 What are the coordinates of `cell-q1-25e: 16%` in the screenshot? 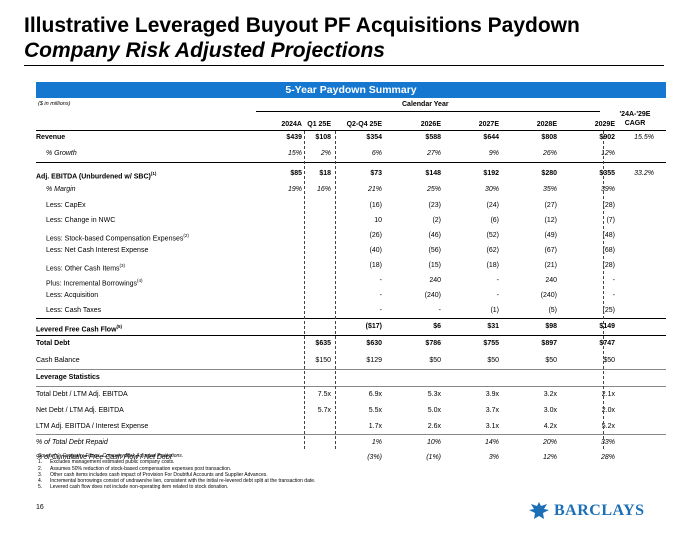 It's located at (323, 189).